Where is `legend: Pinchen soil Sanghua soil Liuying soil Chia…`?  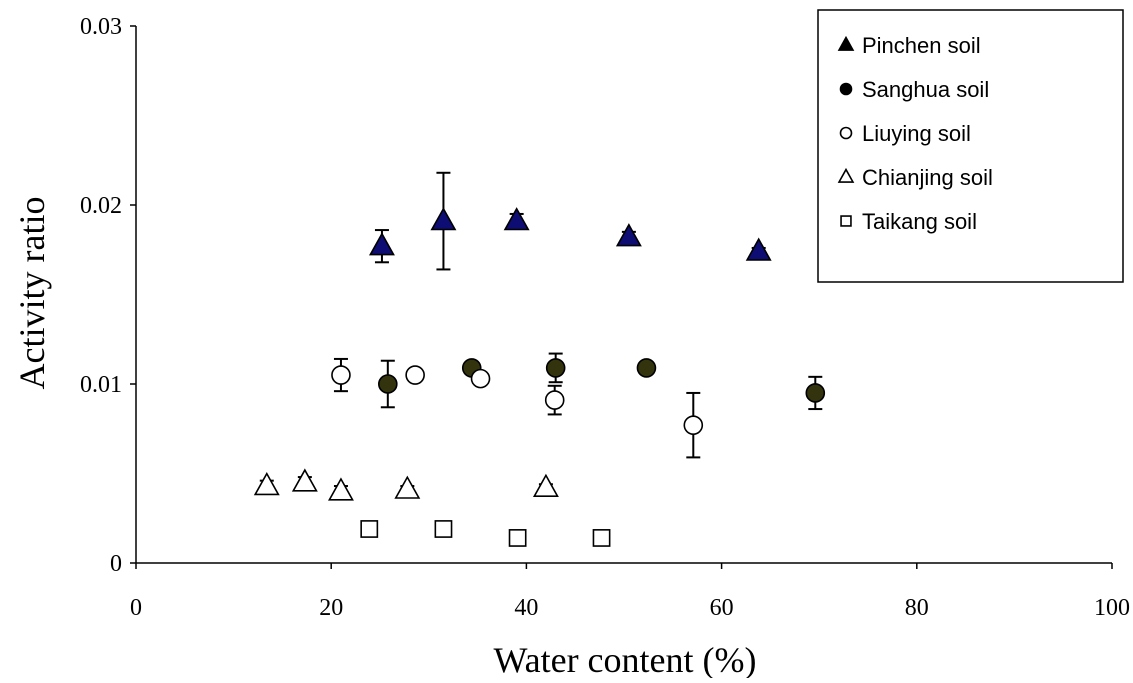
legend: Pinchen soil Sanghua soil Liuying soil Chia… is located at coordinates (970, 146).